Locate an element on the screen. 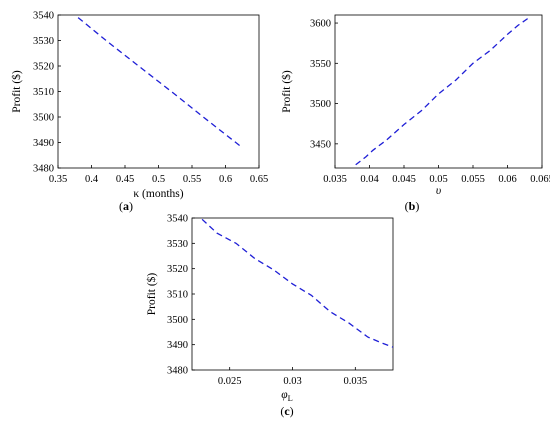 This screenshot has height=424, width=550. panel-a-plot-frame is located at coordinates (158, 91).